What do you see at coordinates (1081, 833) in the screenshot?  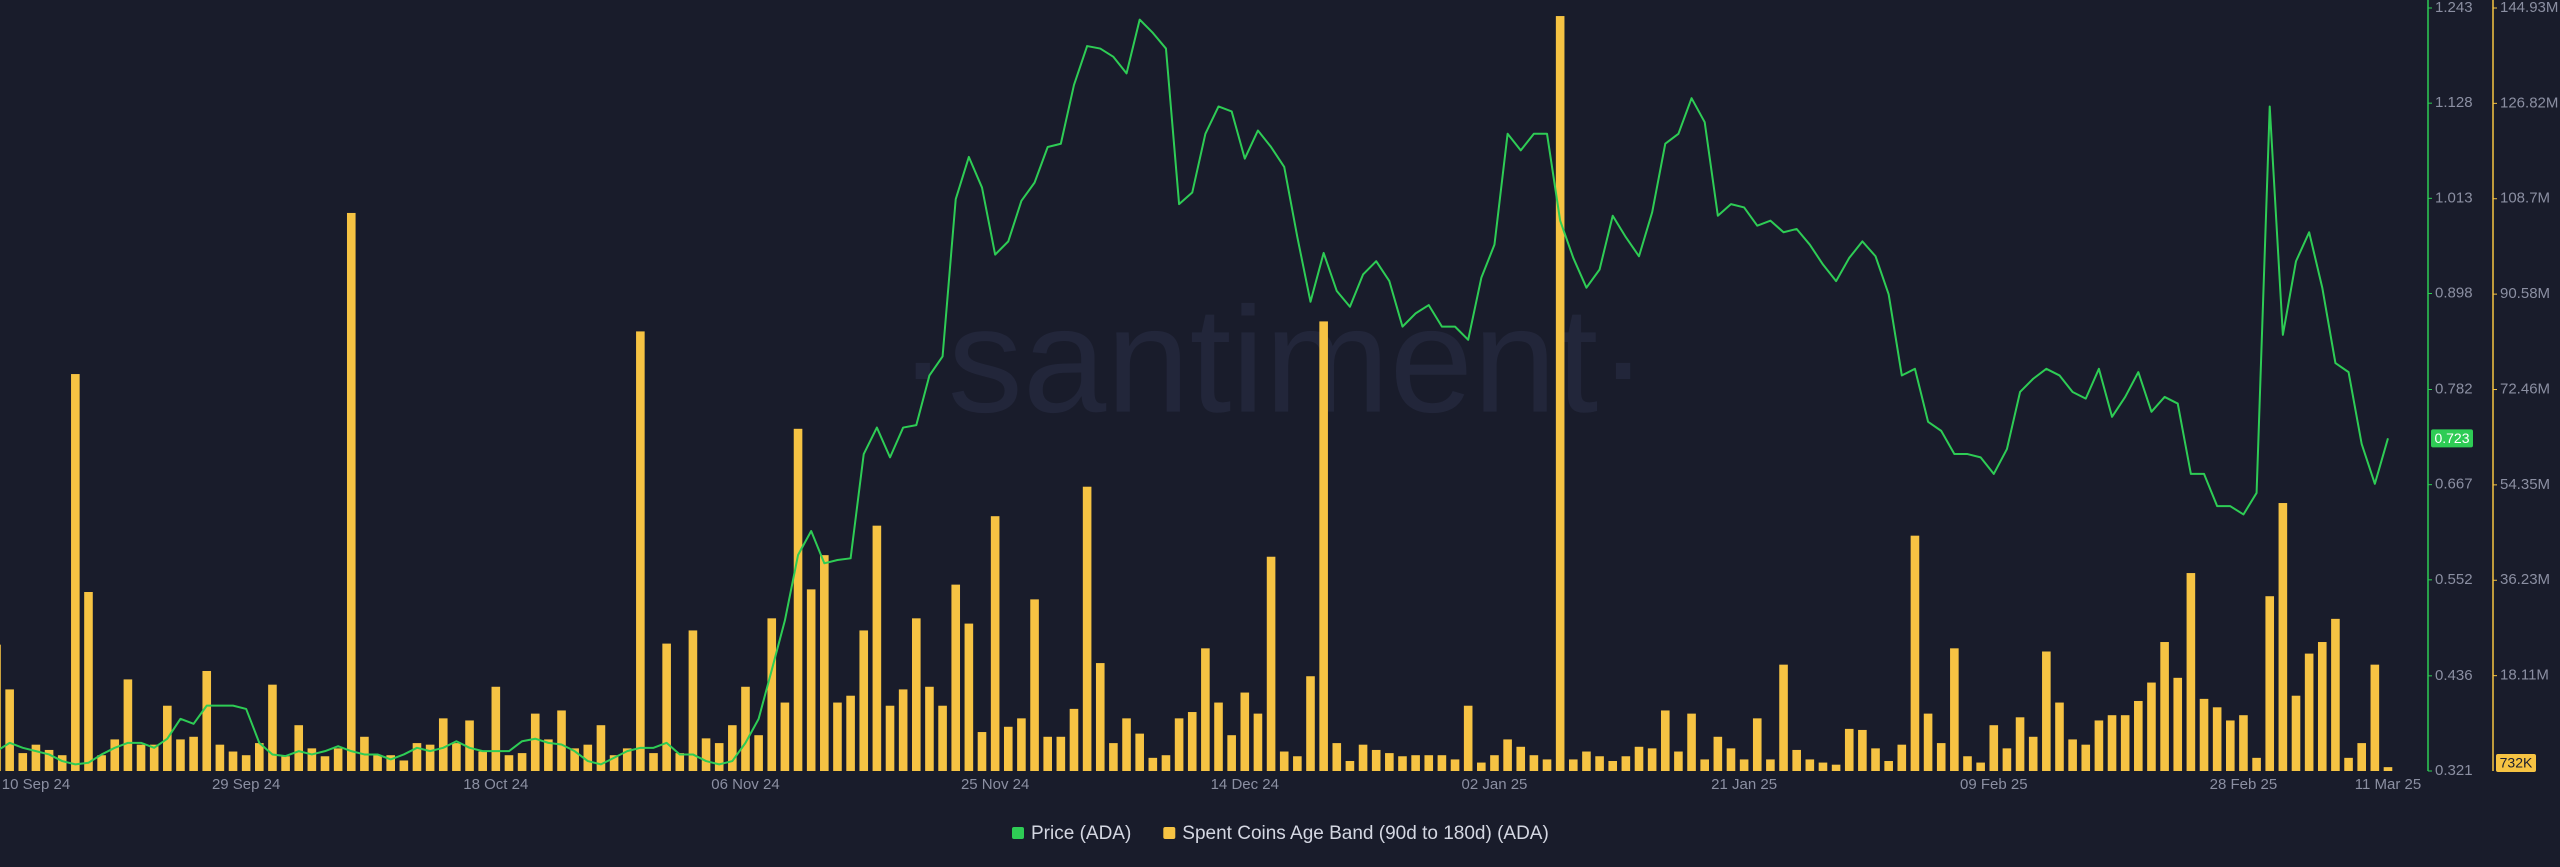 I see `legend-label: Price (ADA)` at bounding box center [1081, 833].